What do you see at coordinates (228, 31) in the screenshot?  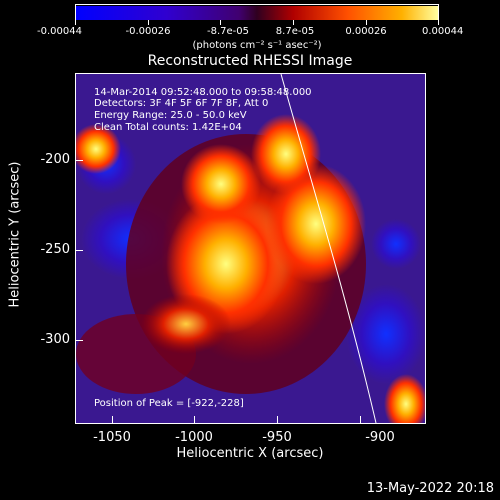 I see `colorbar-tick-label: -8.7e-05` at bounding box center [228, 31].